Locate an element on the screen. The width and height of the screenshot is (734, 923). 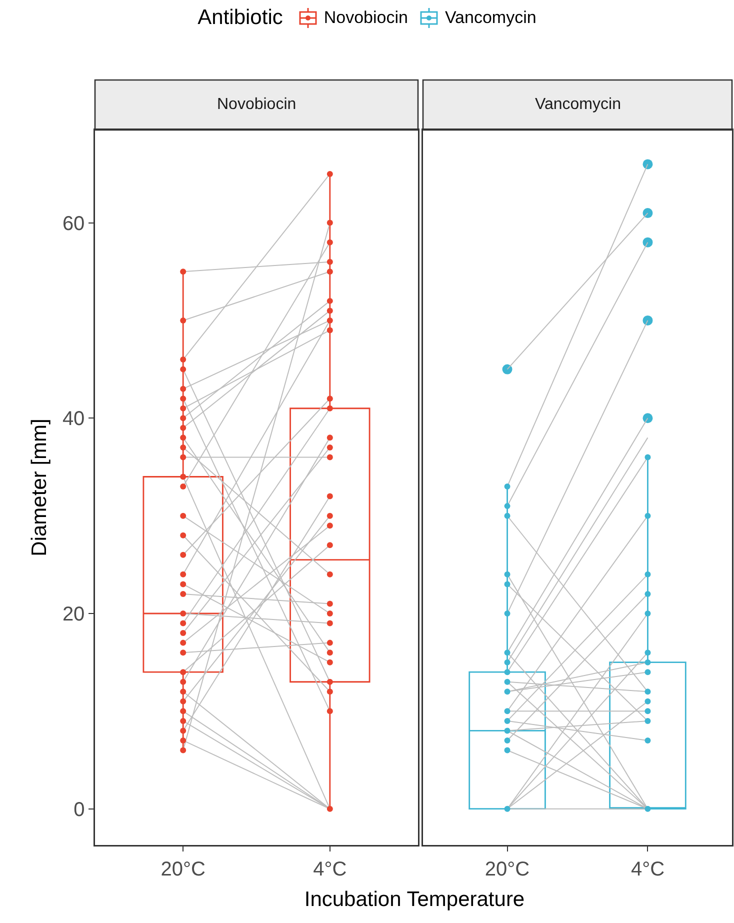
legend-label: Vancomycin is located at coordinates (490, 18).